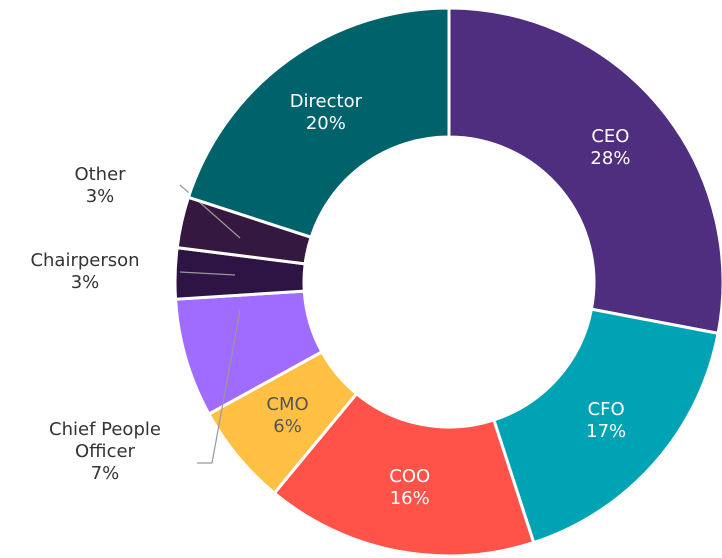 This screenshot has height=558, width=722. Describe the element at coordinates (409, 498) in the screenshot. I see `value-label: 16%` at that location.